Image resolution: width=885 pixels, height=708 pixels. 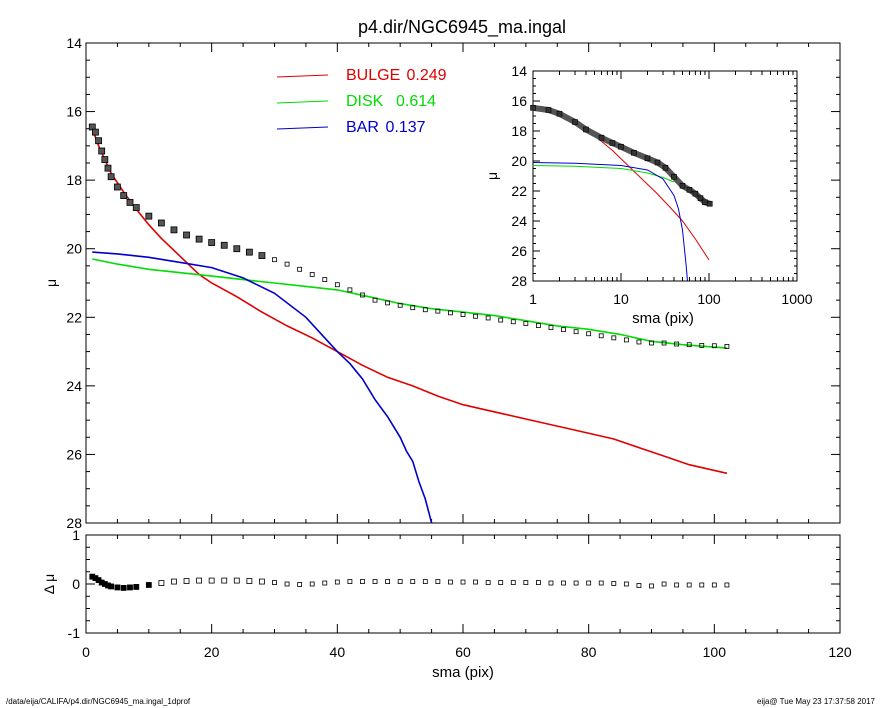 What do you see at coordinates (416, 101) in the screenshot?
I see `legend-value: 0.614` at bounding box center [416, 101].